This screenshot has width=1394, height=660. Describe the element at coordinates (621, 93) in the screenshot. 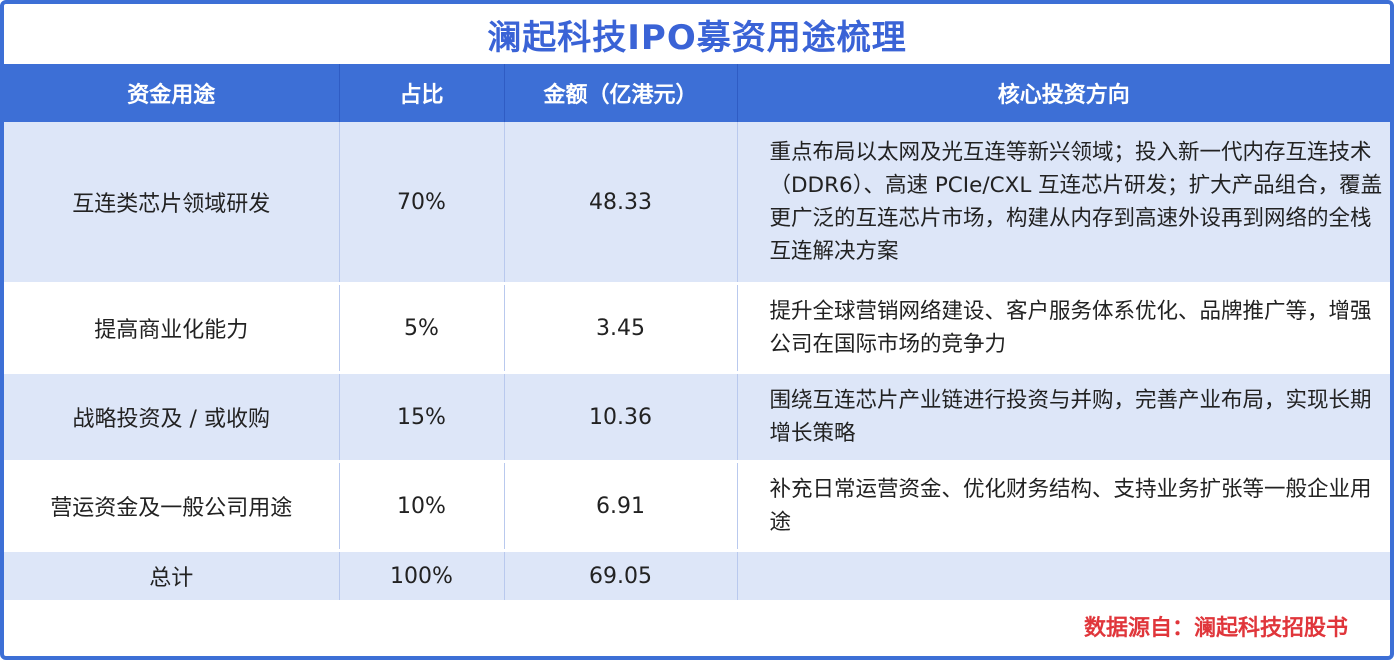

I see `column-header-amount: 金额（亿港元）` at that location.